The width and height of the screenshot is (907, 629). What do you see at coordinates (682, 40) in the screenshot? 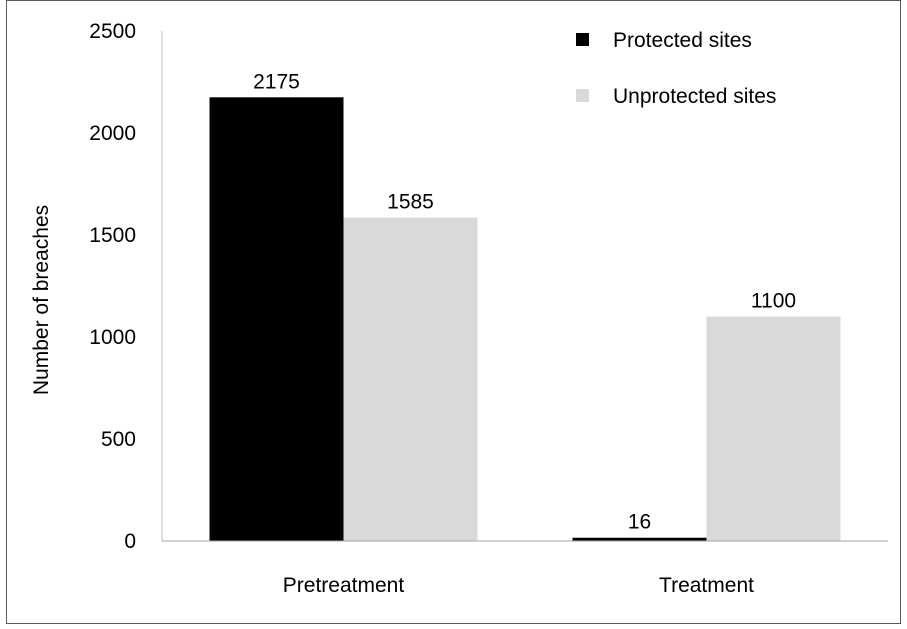
I see `legend-label: Protected sites` at bounding box center [682, 40].